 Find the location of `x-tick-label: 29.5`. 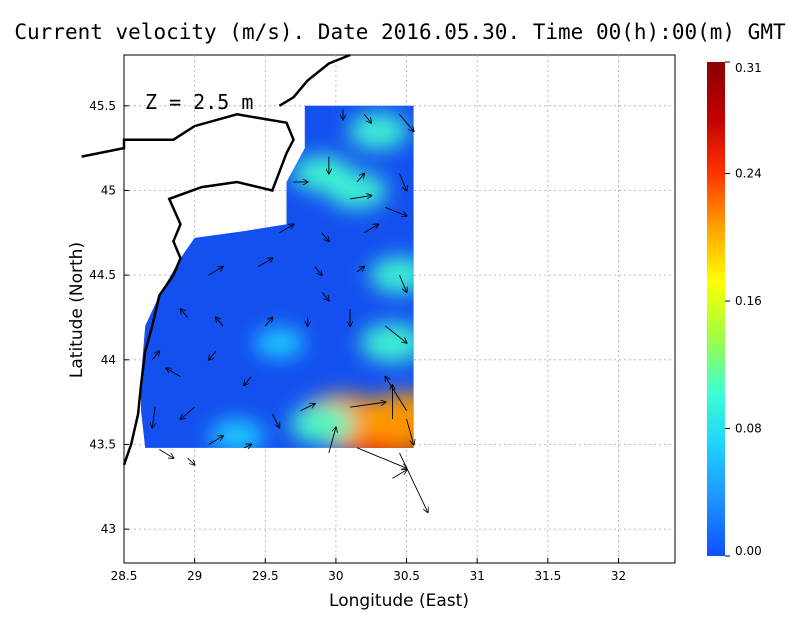

x-tick-label: 29.5 is located at coordinates (265, 576).